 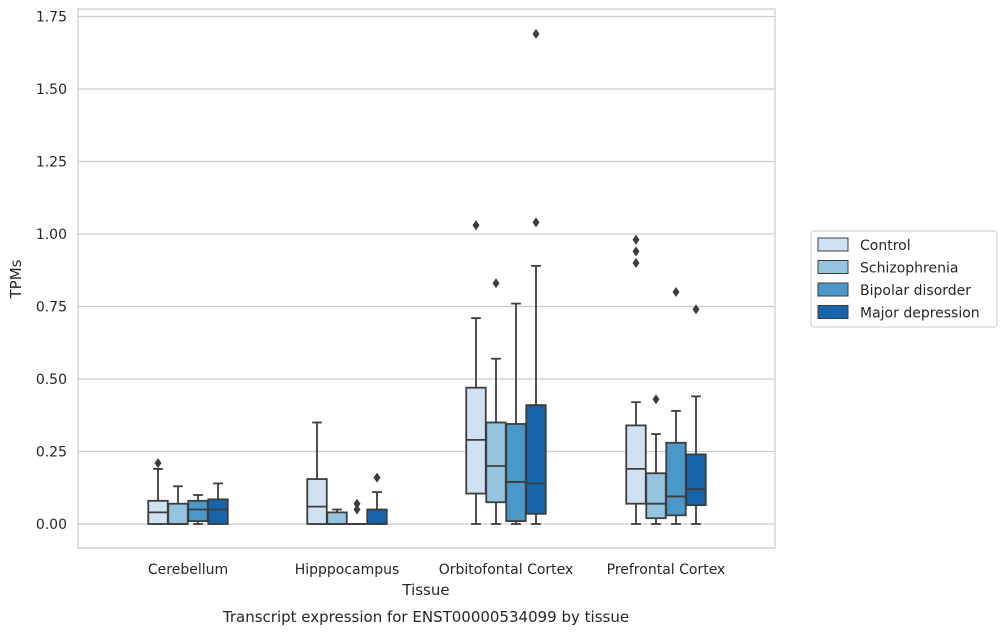 What do you see at coordinates (920, 314) in the screenshot?
I see `legend-label: Major depression` at bounding box center [920, 314].